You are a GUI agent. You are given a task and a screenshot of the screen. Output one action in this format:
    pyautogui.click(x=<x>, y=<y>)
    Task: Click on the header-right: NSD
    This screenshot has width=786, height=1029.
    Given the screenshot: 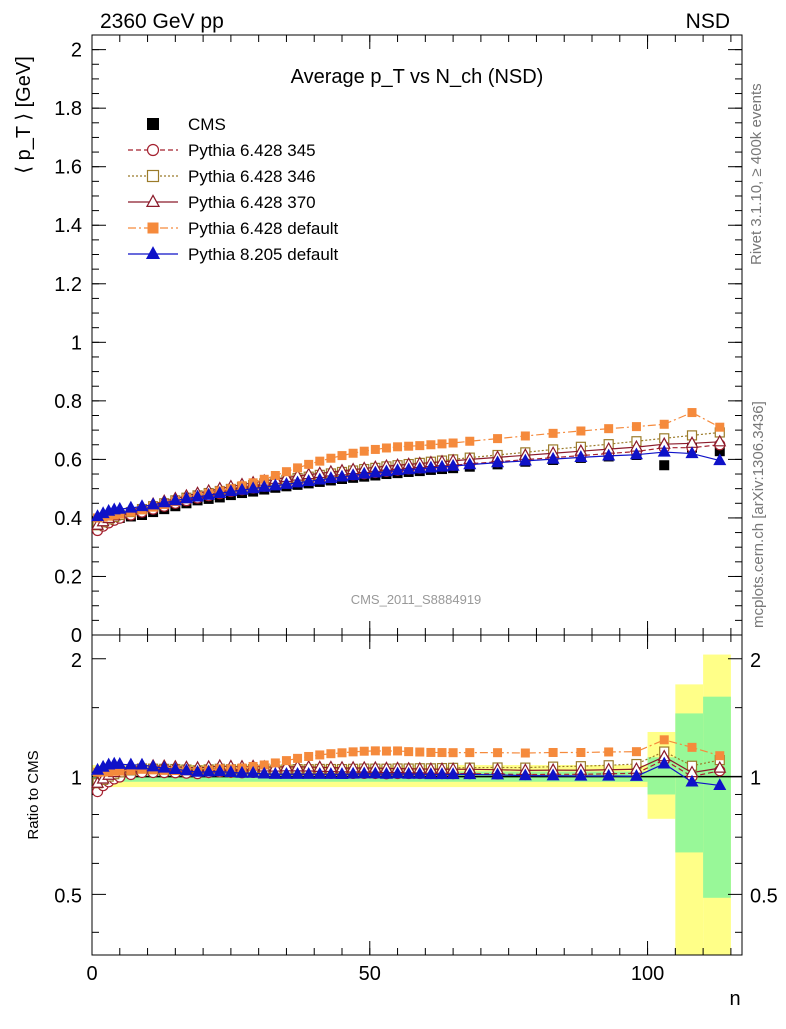 What is the action you would take?
    pyautogui.click(x=708, y=21)
    